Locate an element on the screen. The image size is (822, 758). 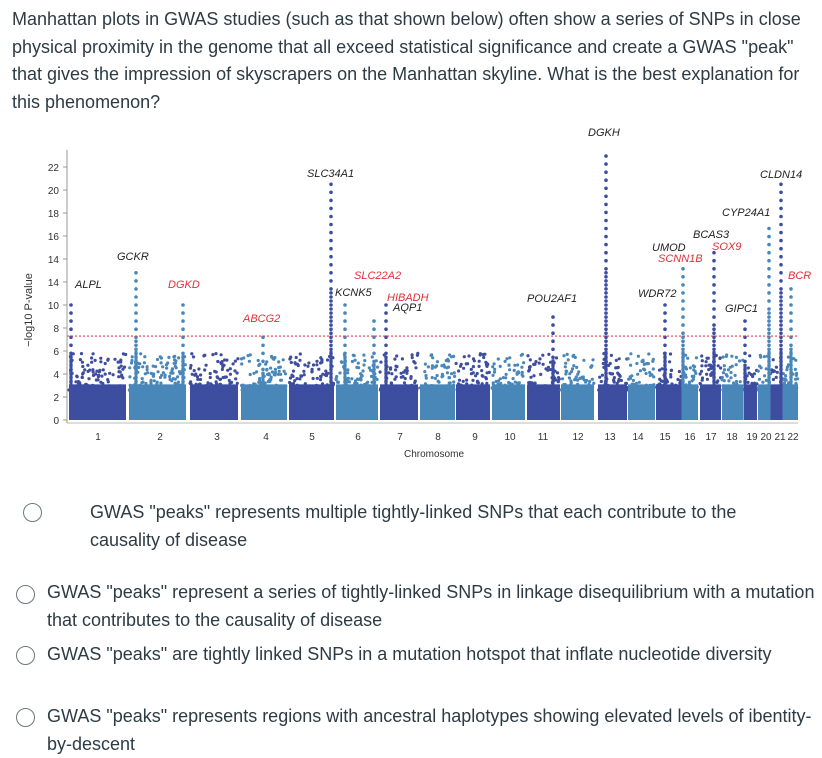
gene-label-abcg2: ABCG2 is located at coordinates (261, 319).